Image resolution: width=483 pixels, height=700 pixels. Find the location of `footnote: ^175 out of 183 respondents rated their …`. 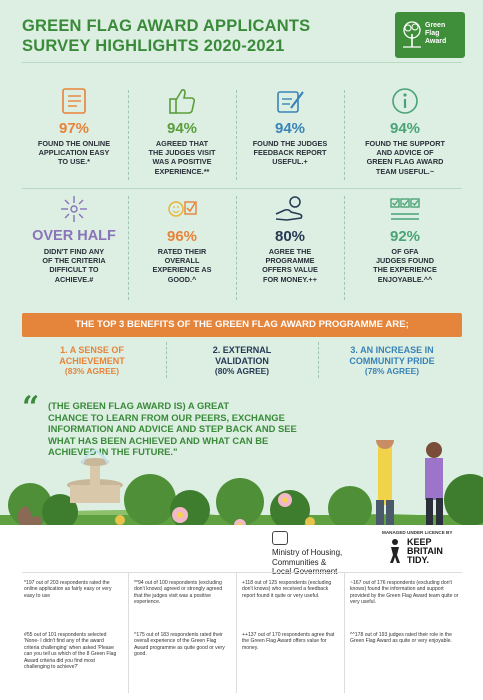

footnote: ^175 out of 183 respondents rated their … is located at coordinates (179, 645).